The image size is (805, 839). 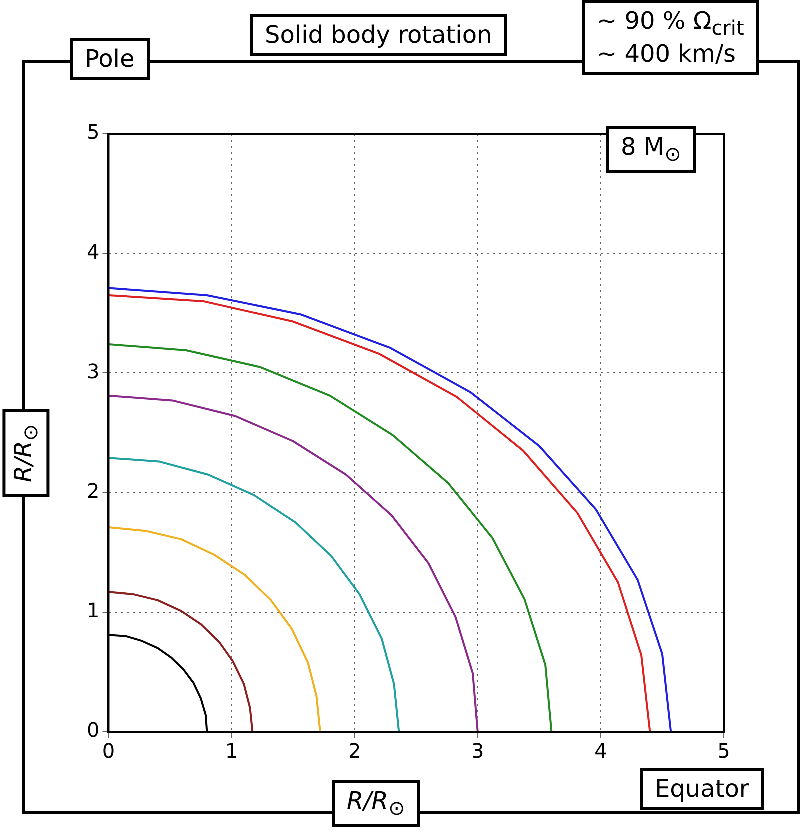 What do you see at coordinates (93, 491) in the screenshot?
I see `y-tick-label: 2` at bounding box center [93, 491].